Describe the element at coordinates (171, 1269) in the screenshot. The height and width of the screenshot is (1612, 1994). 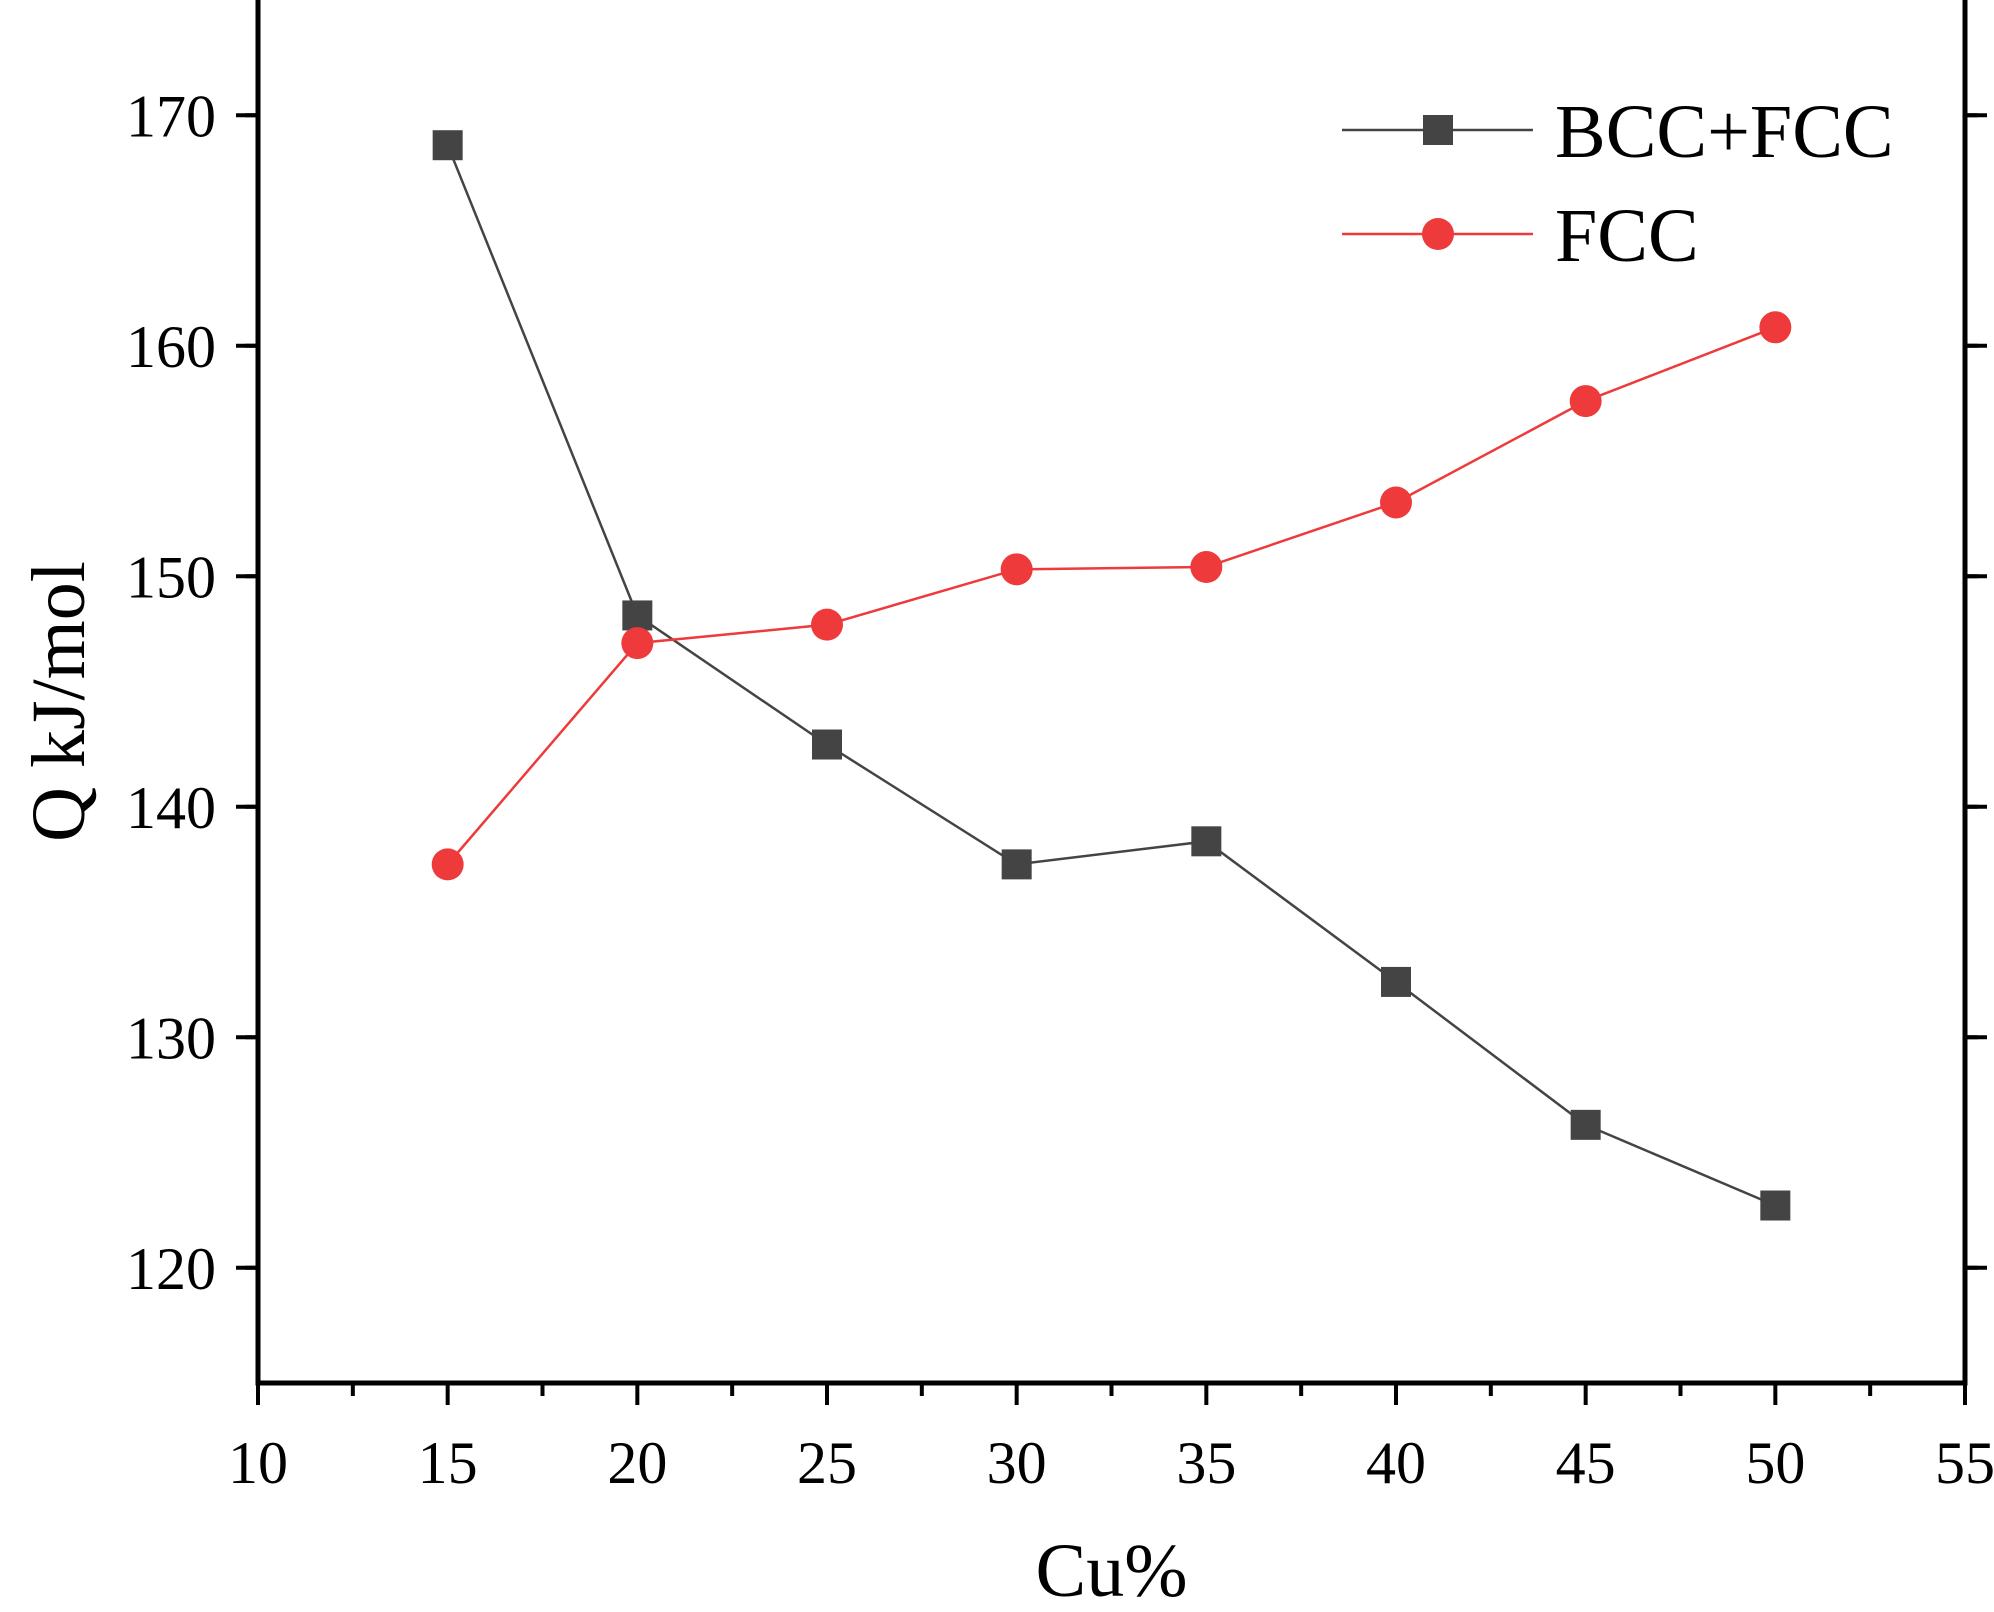
I see `y-tick-label: 120` at that location.